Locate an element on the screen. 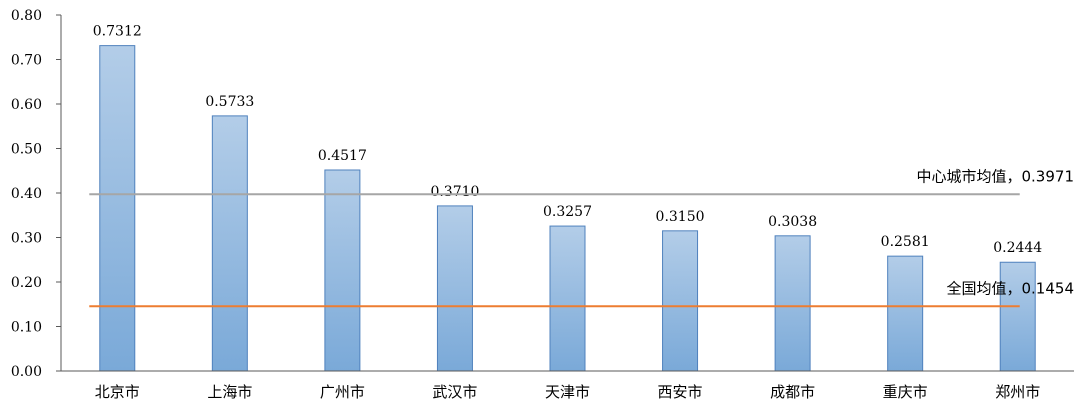  x-axis: 北京市 上海市 广州市 武汉市 天津市 西安市 成都市 重庆市 郑州市 is located at coordinates (567, 385).